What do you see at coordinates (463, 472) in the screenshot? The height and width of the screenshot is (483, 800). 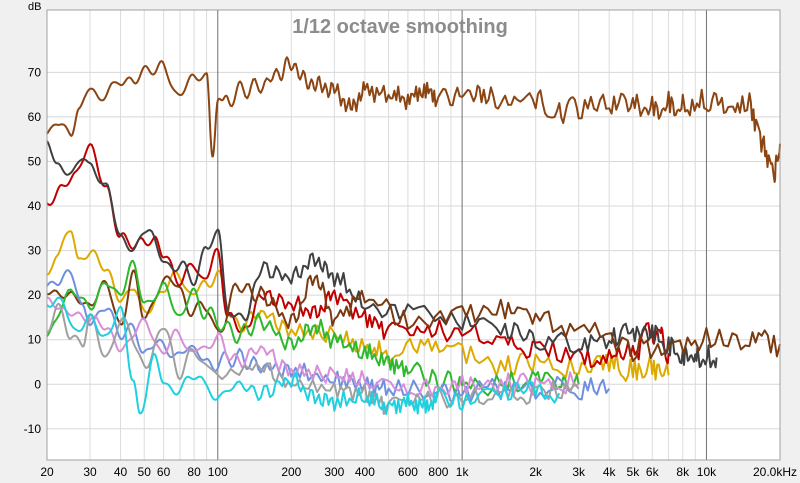 I see `x-tick-label: 1k` at bounding box center [463, 472].